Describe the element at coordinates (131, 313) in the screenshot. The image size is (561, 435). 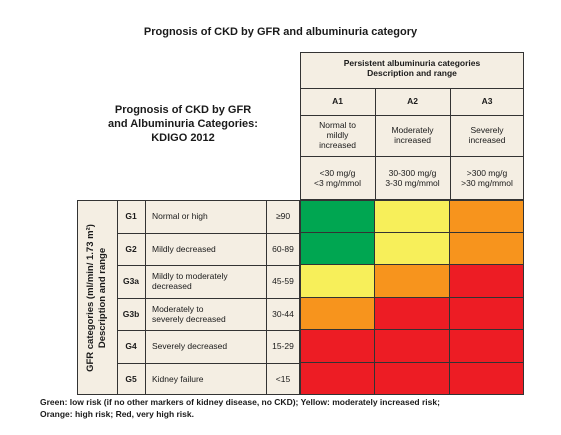
I see `gfr-row-code: G3b` at that location.